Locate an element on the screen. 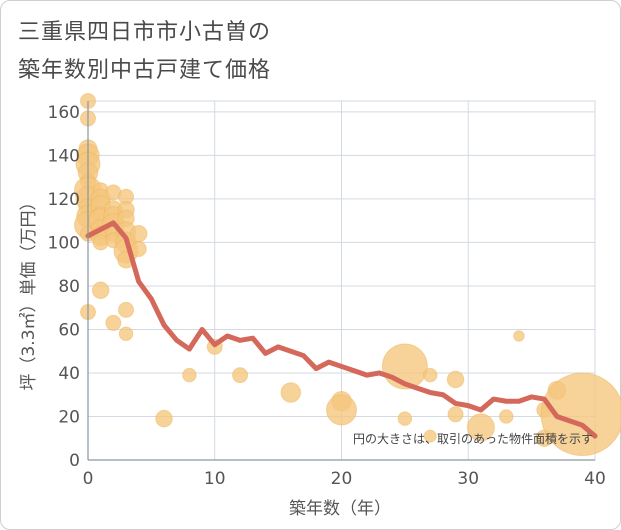  y-tick-label: 100 is located at coordinates (64, 243).